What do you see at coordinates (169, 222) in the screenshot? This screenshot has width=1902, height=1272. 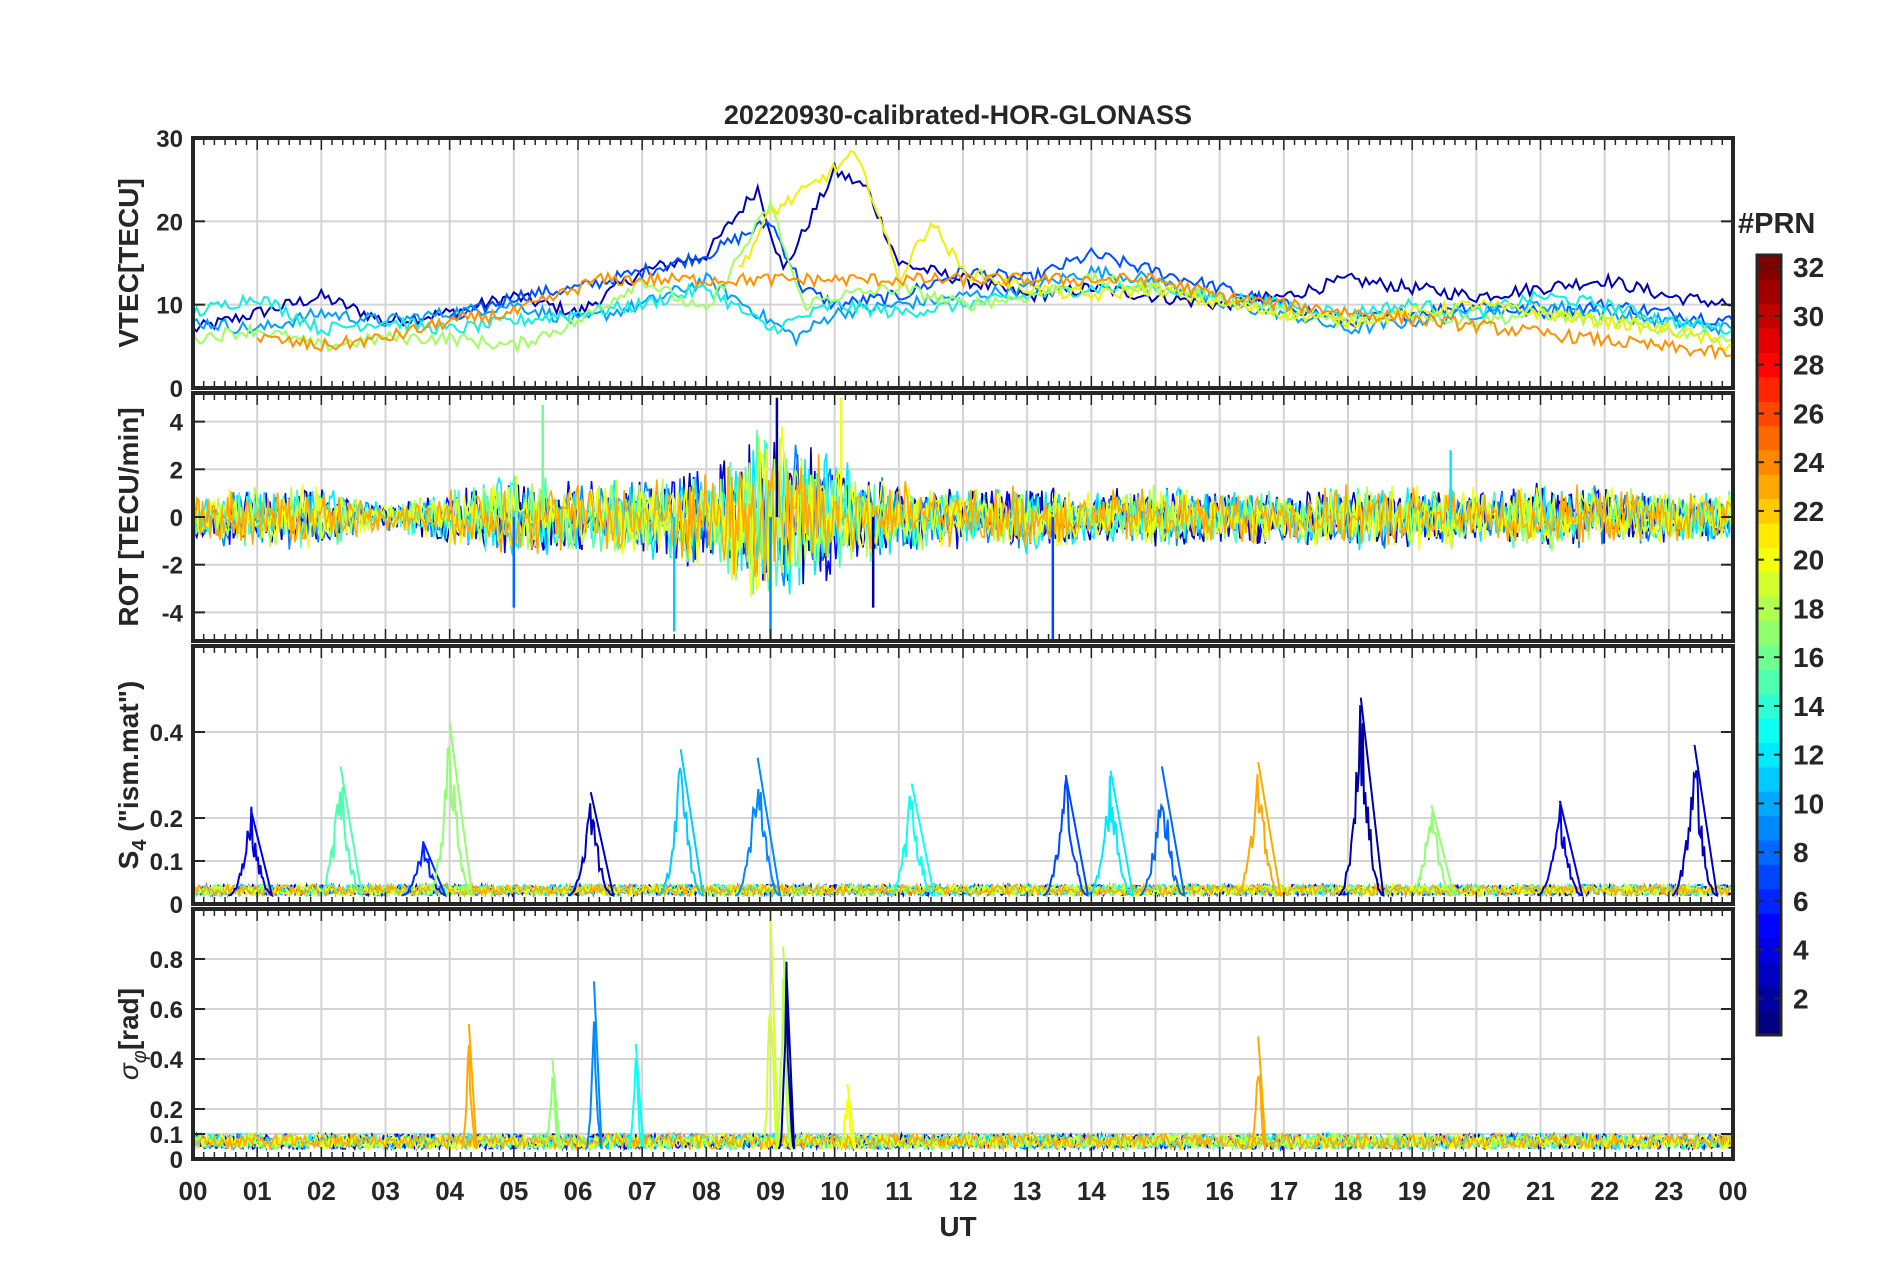 I see `y-tick-label: 20` at bounding box center [169, 222].